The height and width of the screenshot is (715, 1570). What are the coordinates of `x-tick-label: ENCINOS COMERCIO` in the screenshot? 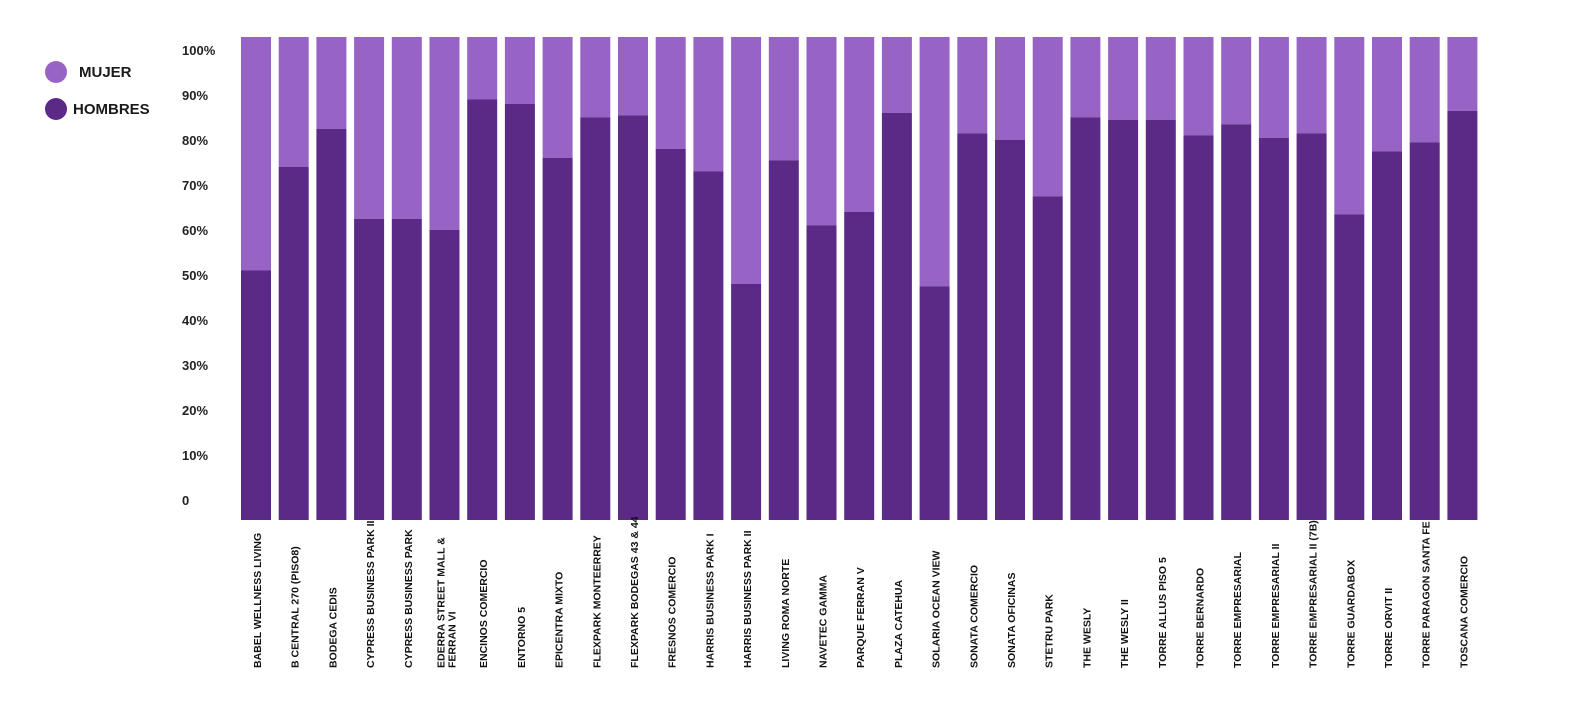 It's located at (484, 613).